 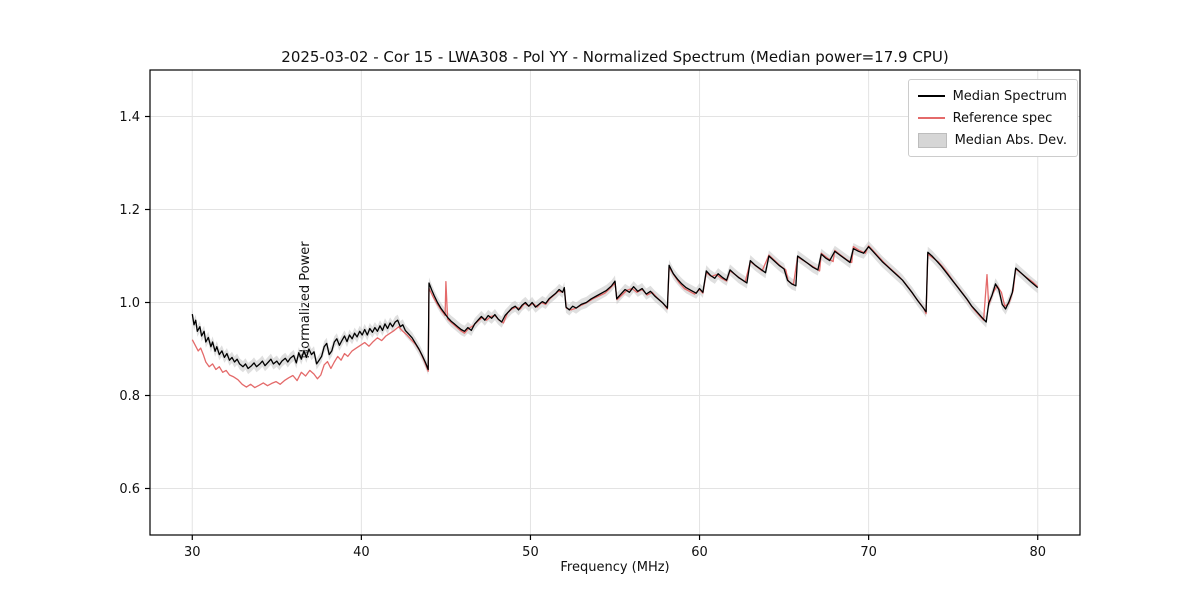 What do you see at coordinates (530, 552) in the screenshot?
I see `x-tick-label: 50` at bounding box center [530, 552].